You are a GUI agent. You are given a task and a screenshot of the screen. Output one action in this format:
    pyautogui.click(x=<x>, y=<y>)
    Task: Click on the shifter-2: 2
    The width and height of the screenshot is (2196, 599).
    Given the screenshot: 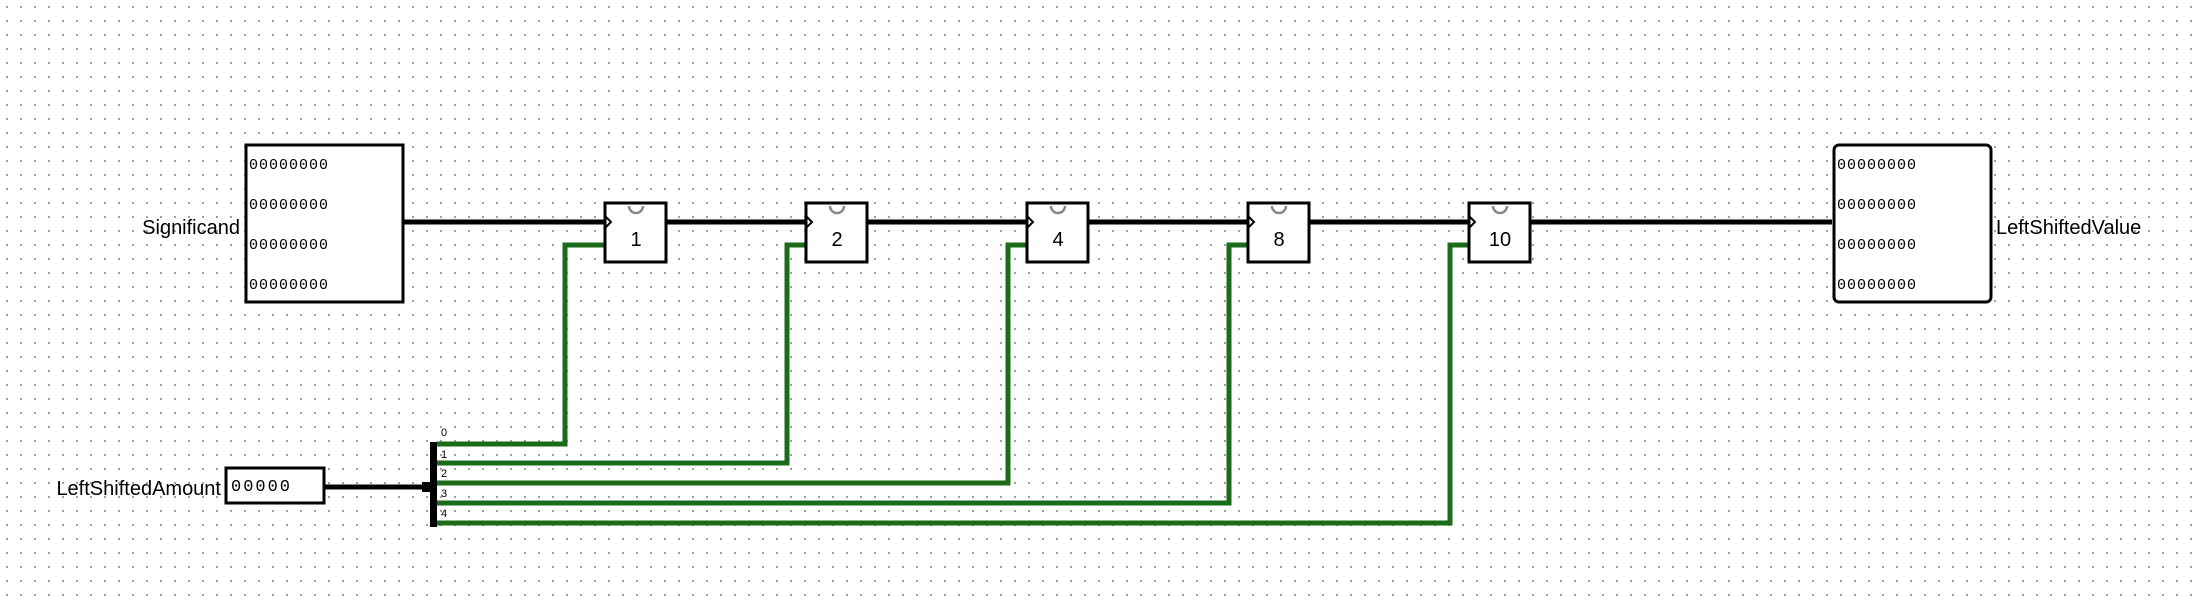 What is the action you would take?
    pyautogui.click(x=836, y=232)
    